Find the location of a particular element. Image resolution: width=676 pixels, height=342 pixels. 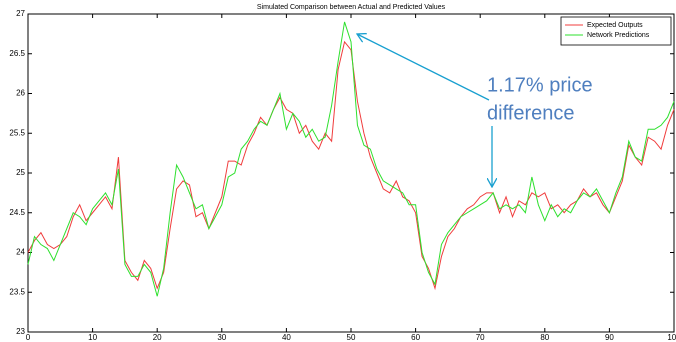

y-tick-label: 26.5 is located at coordinates (17, 53).